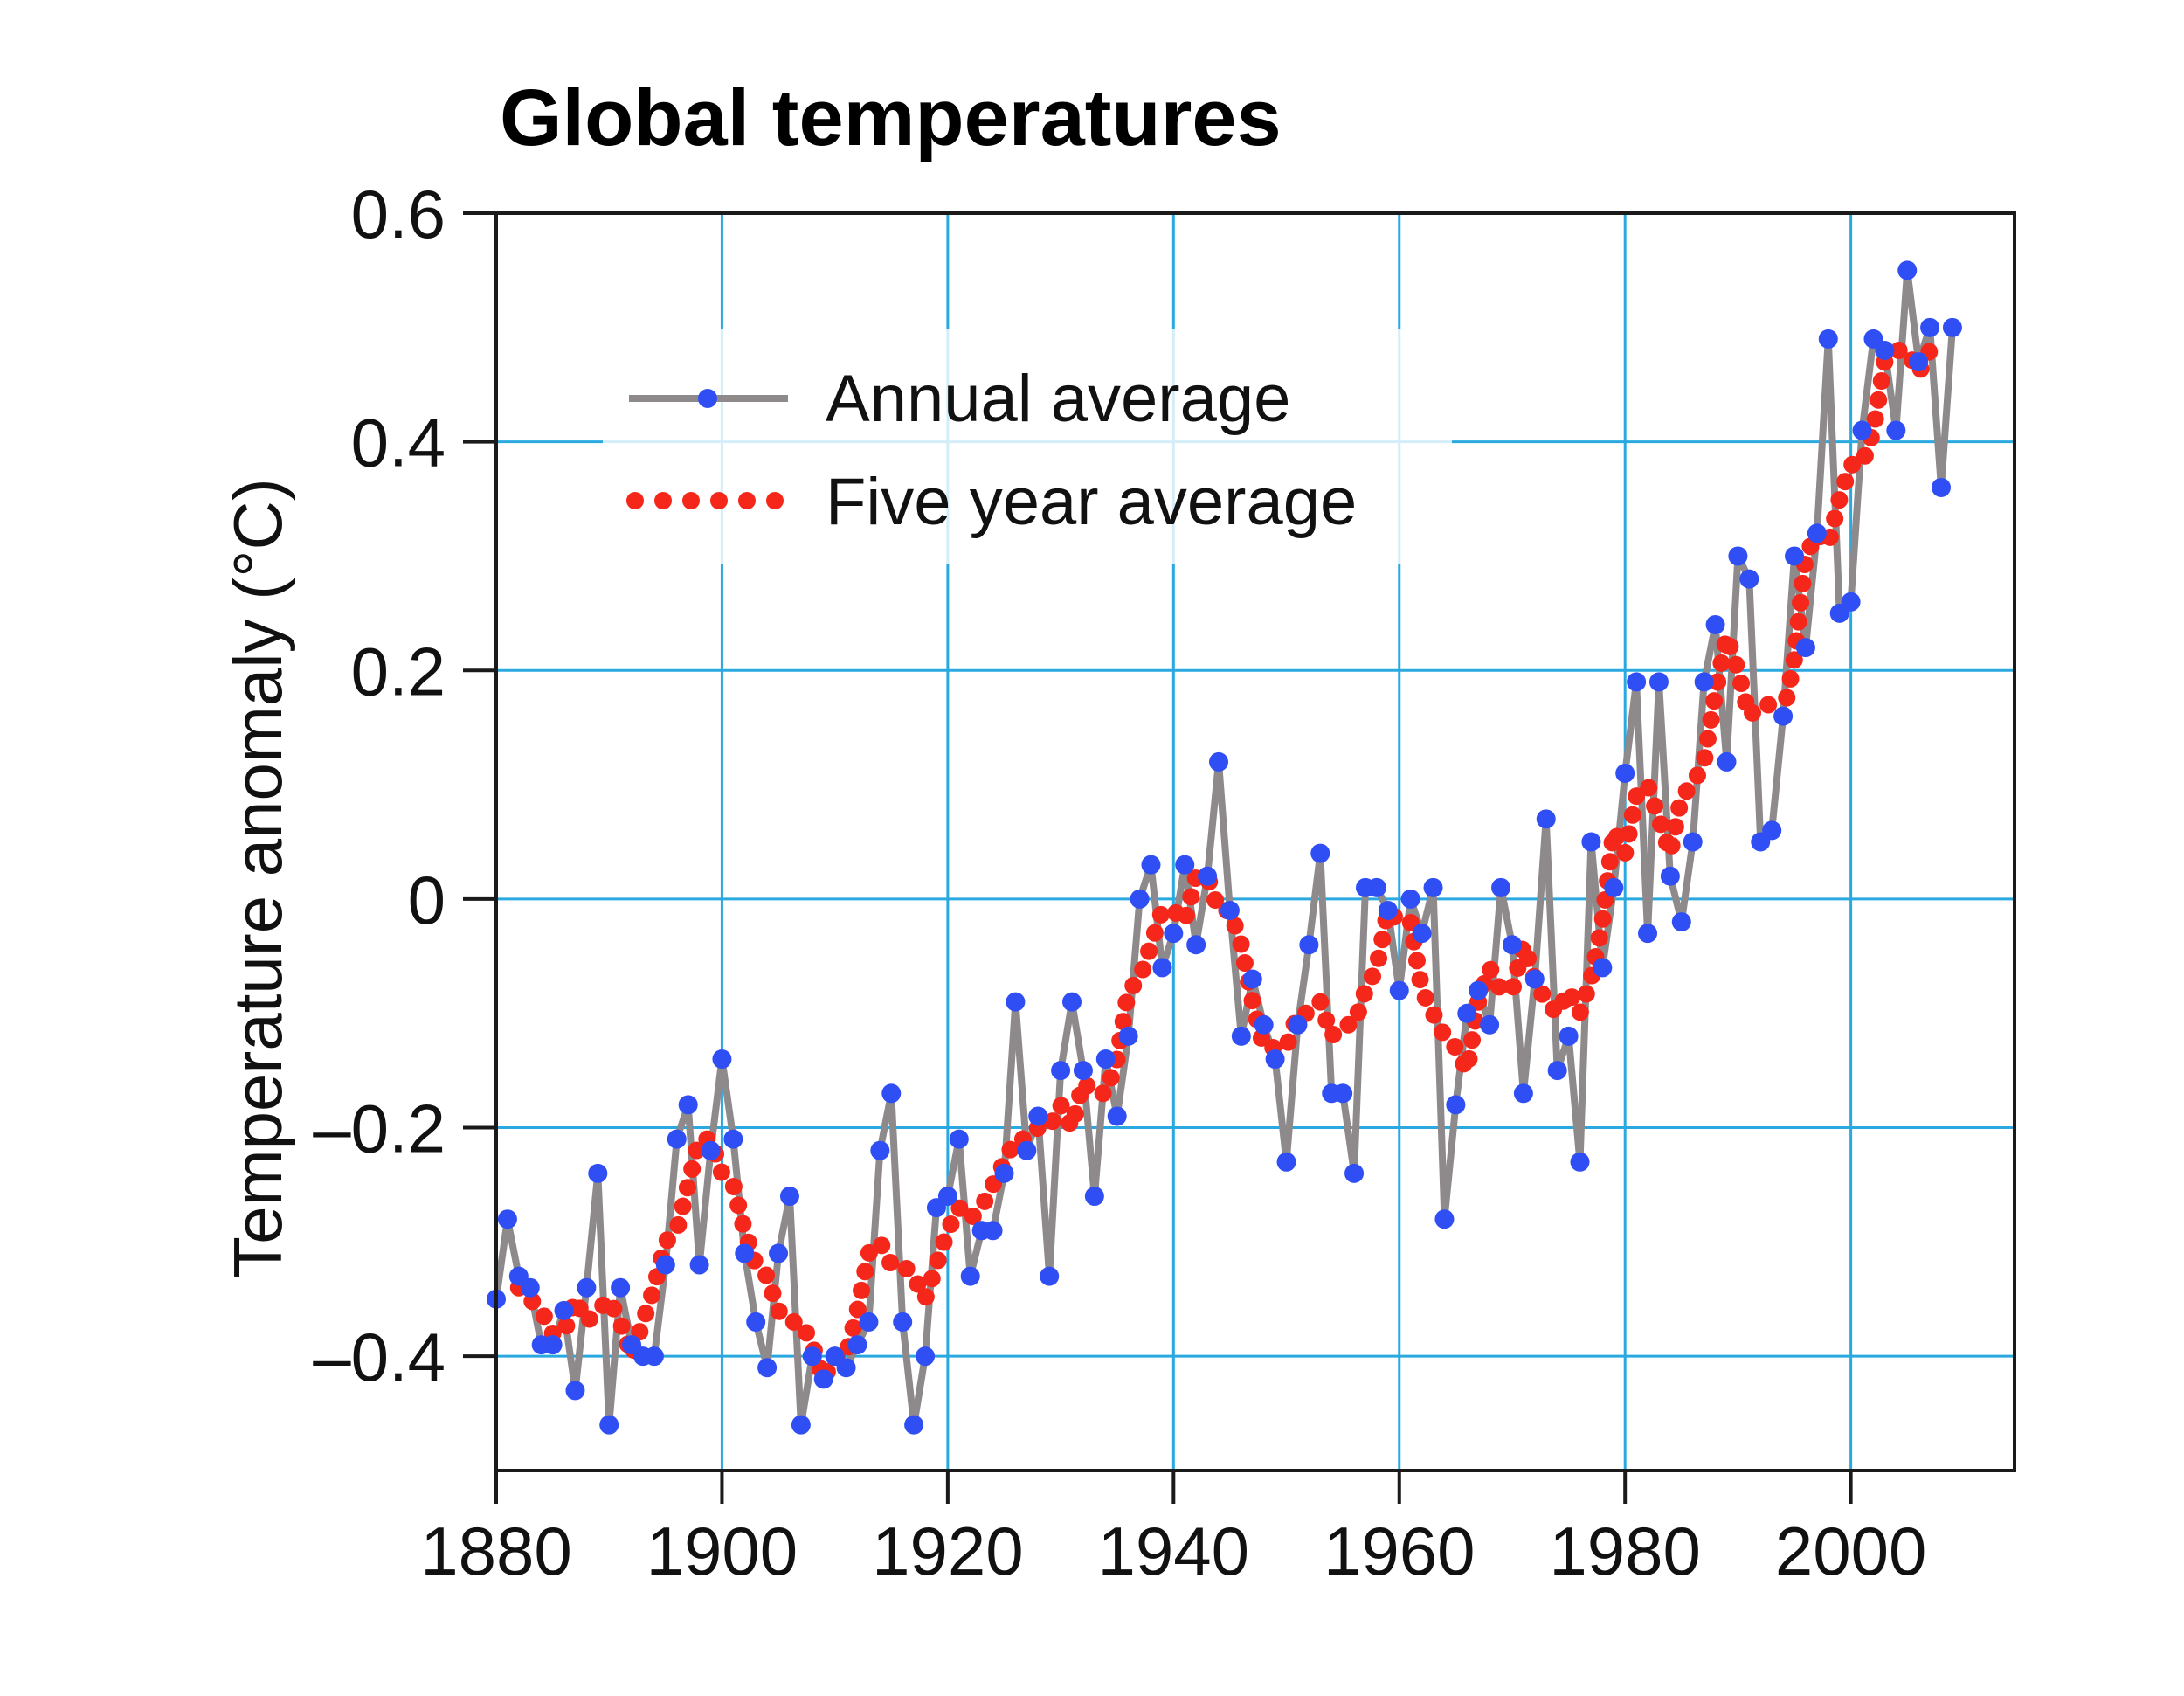  What do you see at coordinates (427, 900) in the screenshot?
I see `y-tick-label: 0` at bounding box center [427, 900].